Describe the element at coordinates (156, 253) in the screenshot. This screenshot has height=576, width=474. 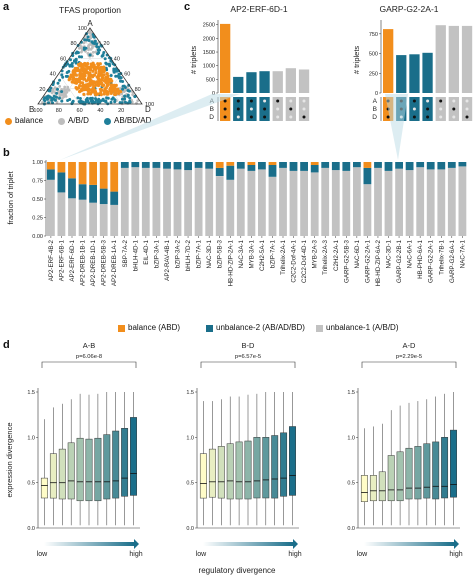
I see `b-category-label: bZIP-3A-1` at that location.